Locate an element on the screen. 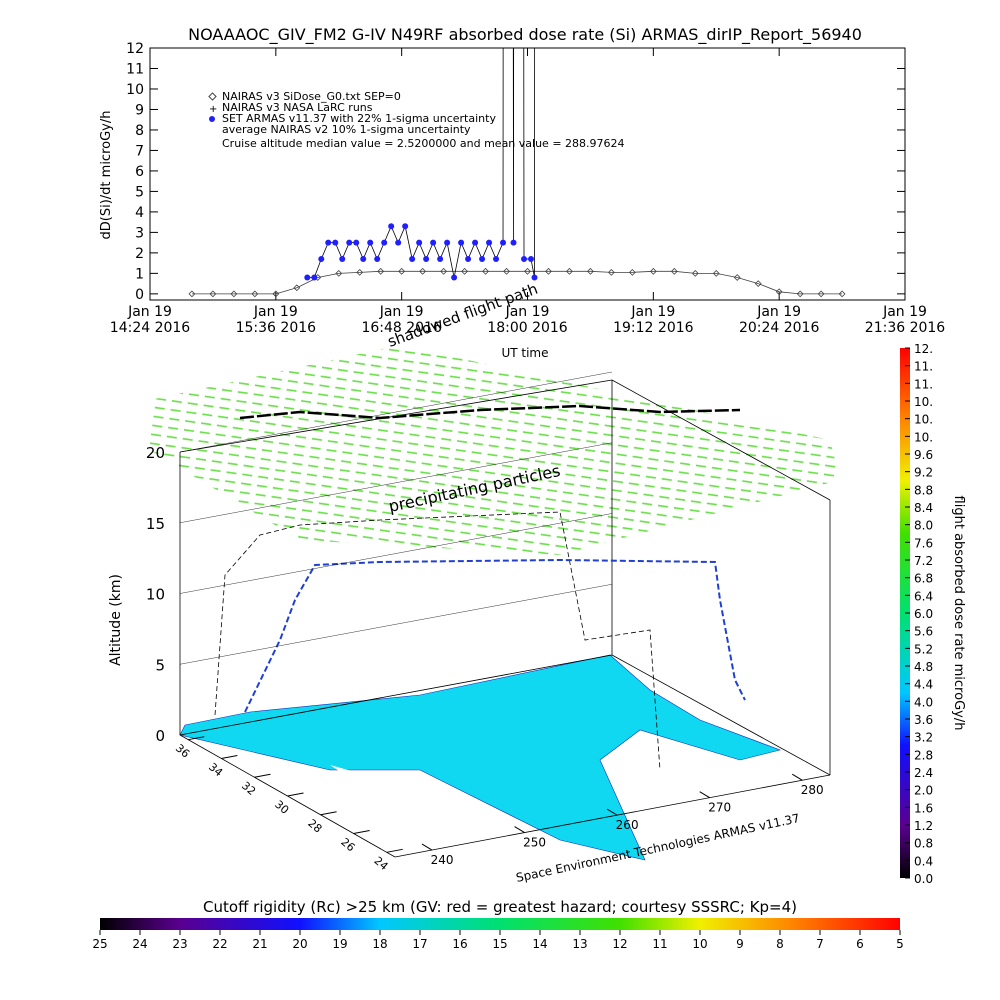  y-tick-label: 2 is located at coordinates (139, 254).